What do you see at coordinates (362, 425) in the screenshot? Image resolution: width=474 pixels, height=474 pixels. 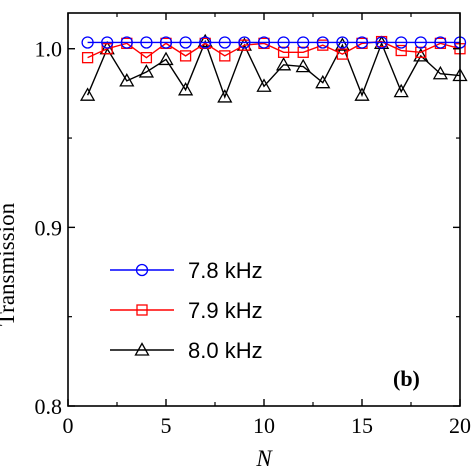 I see `x-tick-label: 15` at bounding box center [362, 425].